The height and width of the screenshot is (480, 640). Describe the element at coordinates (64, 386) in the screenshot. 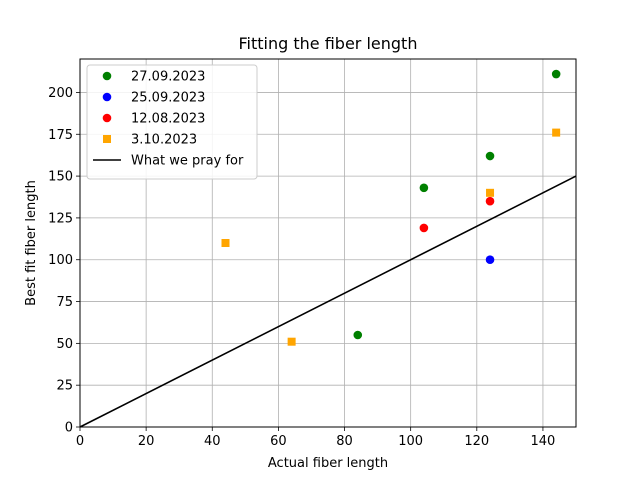

I see `y-tick-label: 25` at that location.